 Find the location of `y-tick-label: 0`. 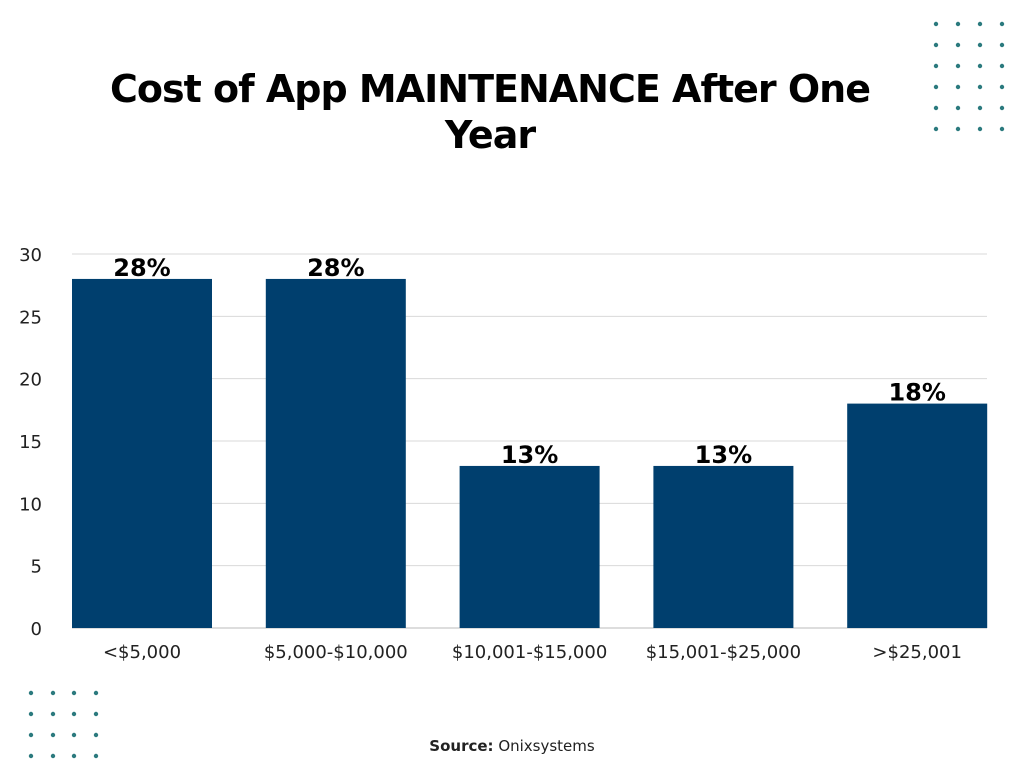

y-tick-label: 0 is located at coordinates (36, 629).